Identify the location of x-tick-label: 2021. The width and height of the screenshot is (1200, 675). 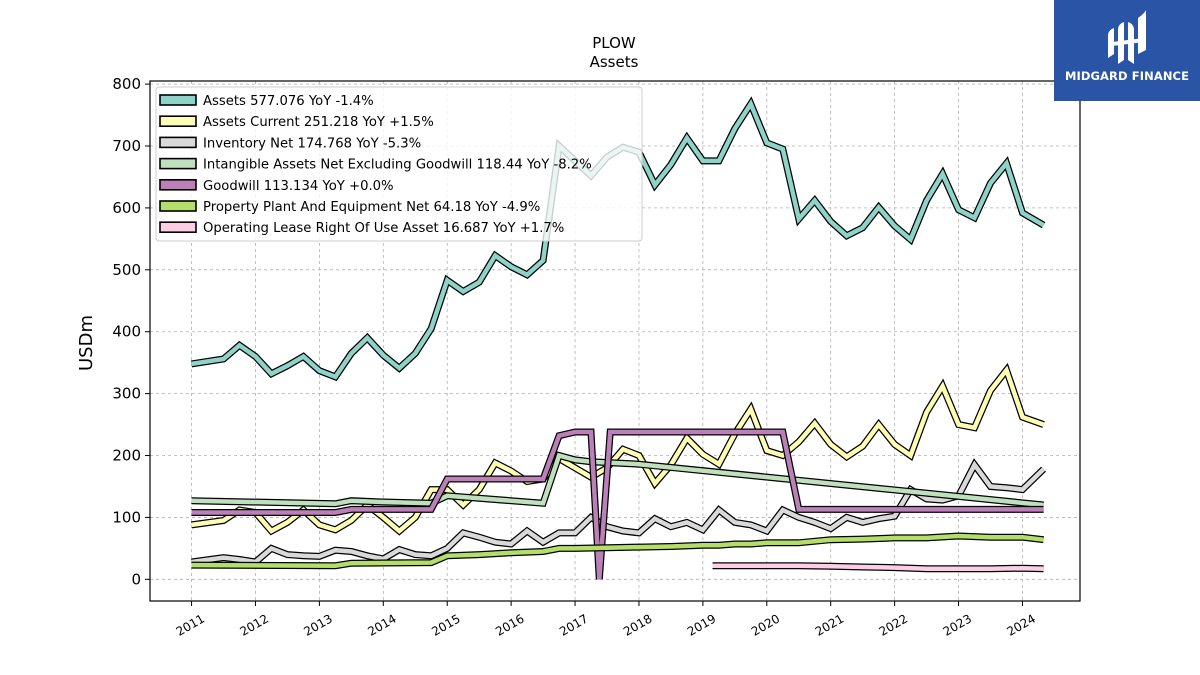
(829, 624).